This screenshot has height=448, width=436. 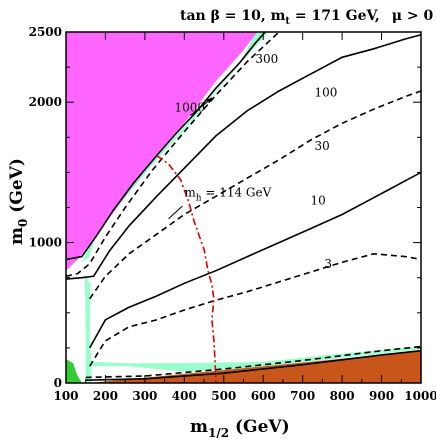 What do you see at coordinates (45, 102) in the screenshot?
I see `y-tick-label: 2000` at bounding box center [45, 102].